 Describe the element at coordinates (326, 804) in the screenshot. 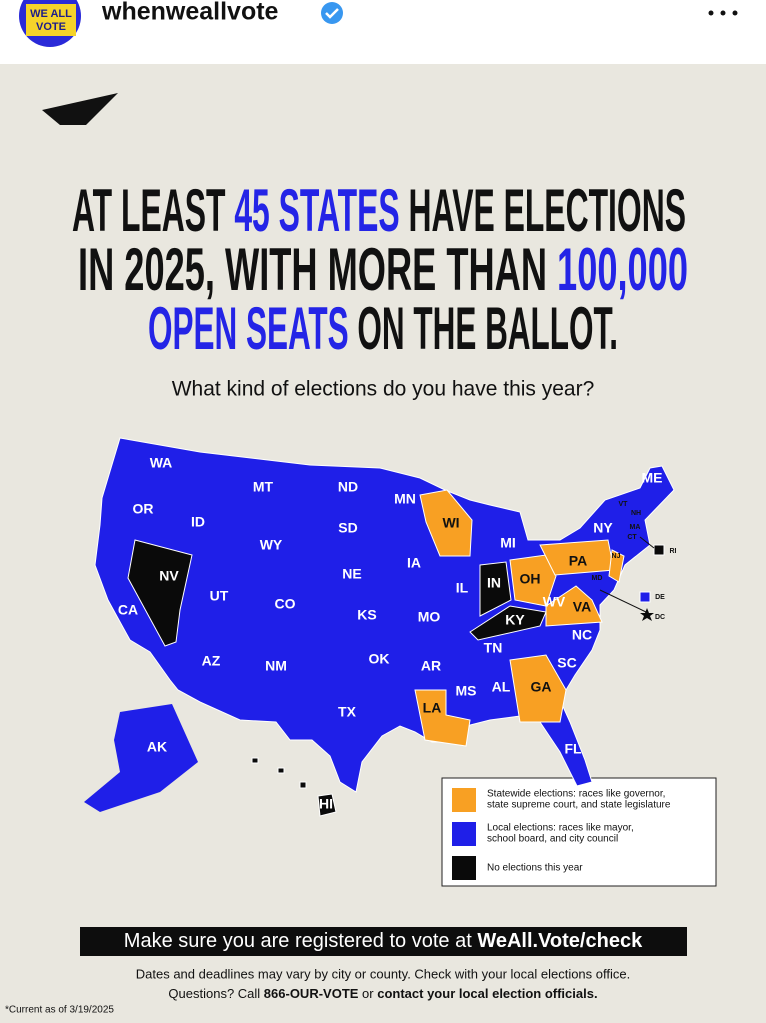

I see `state-label: HI` at that location.